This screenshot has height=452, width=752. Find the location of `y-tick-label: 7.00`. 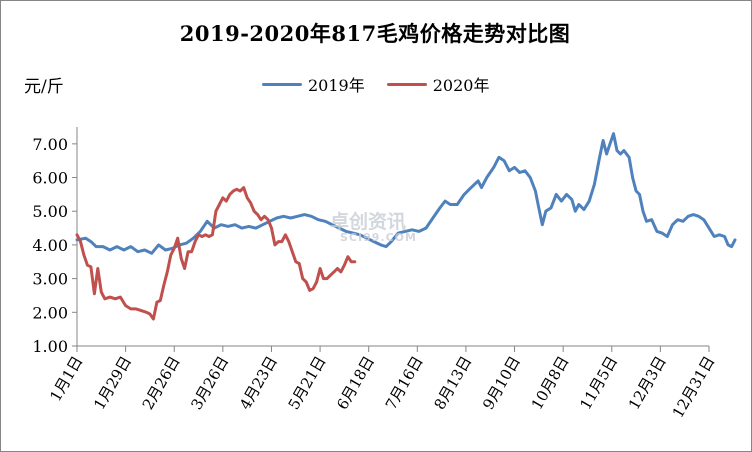

y-tick-label: 7.00 is located at coordinates (50, 144).